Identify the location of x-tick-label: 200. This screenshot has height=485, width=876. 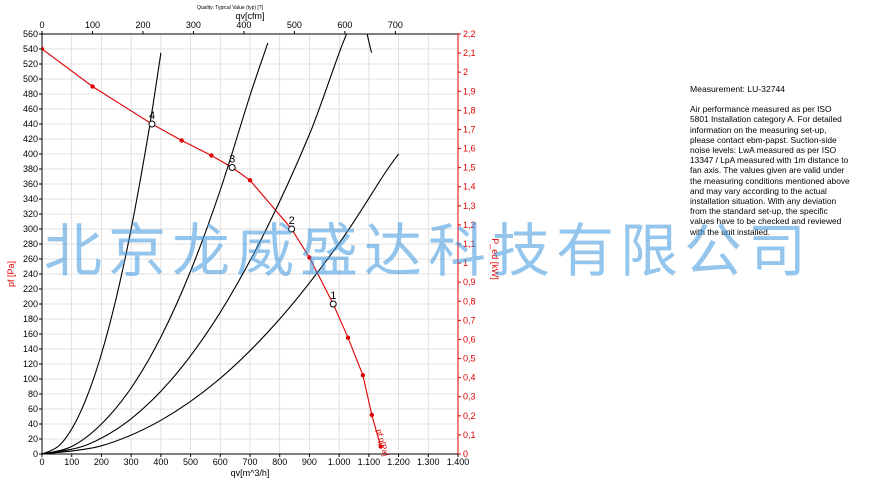
(101, 462).